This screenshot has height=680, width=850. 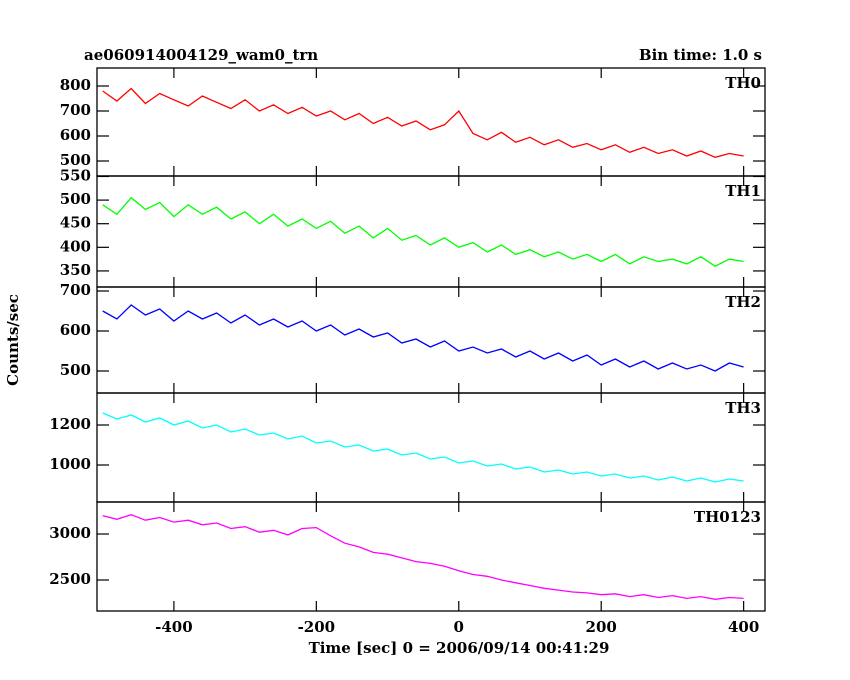 I want to click on bin-time: Bin time: 1.0 s, so click(x=700, y=55).